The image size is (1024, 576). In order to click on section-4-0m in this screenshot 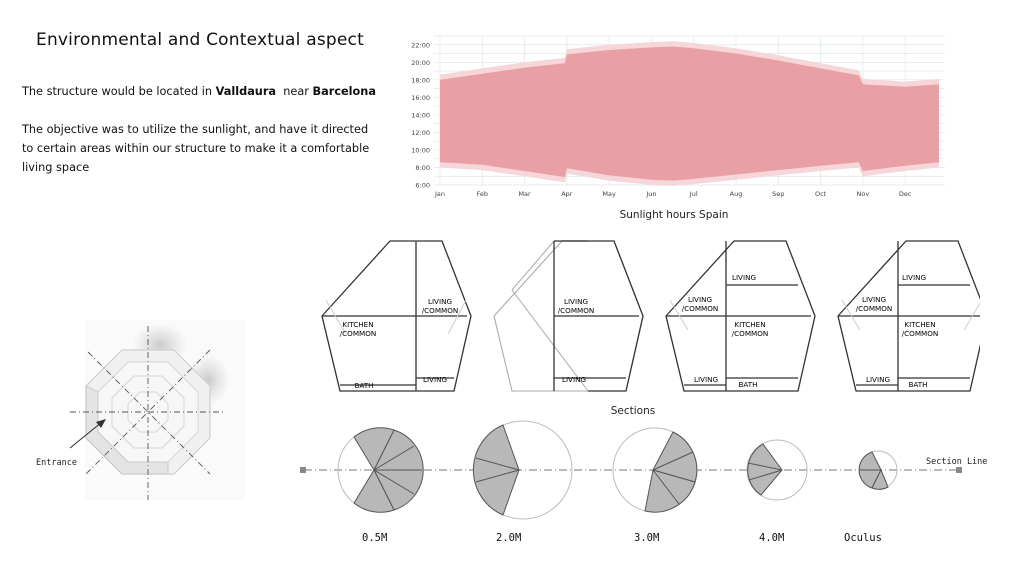, I will do `click(777, 470)`.